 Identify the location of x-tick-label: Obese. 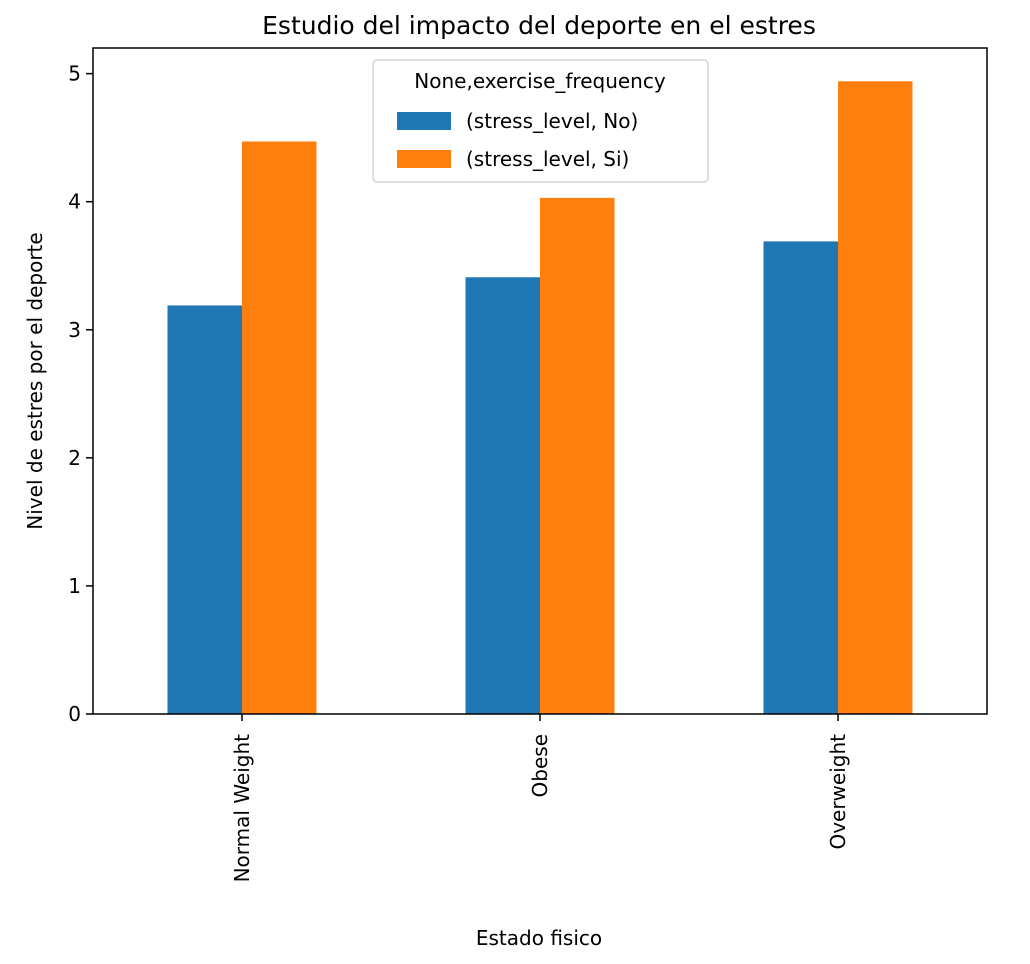
(540, 765).